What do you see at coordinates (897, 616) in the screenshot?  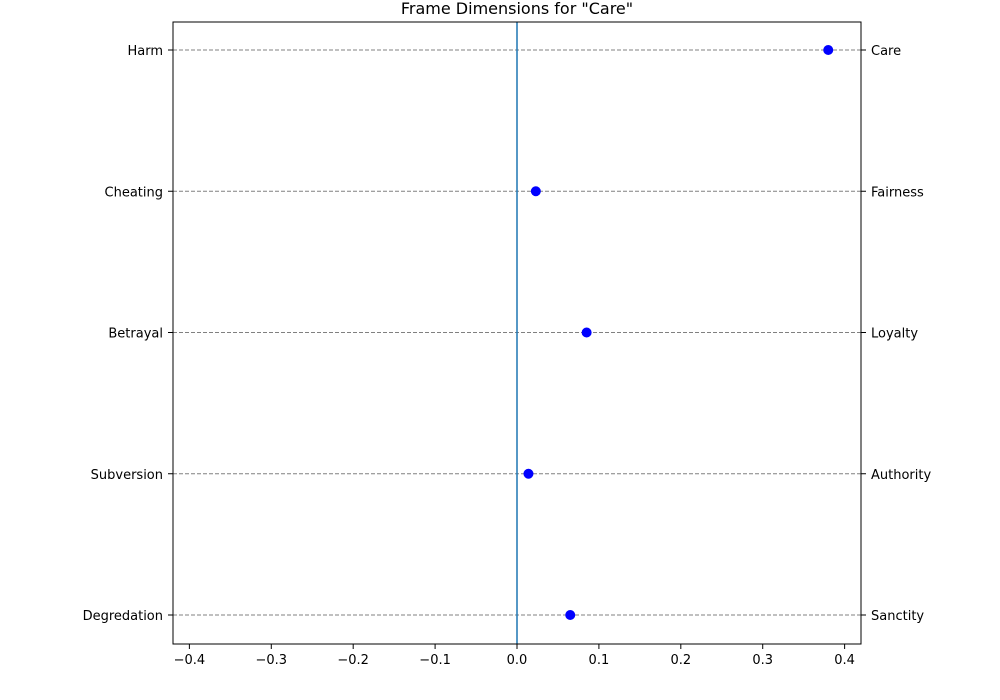 I see `right-label-sanctity: Sanctity` at bounding box center [897, 616].